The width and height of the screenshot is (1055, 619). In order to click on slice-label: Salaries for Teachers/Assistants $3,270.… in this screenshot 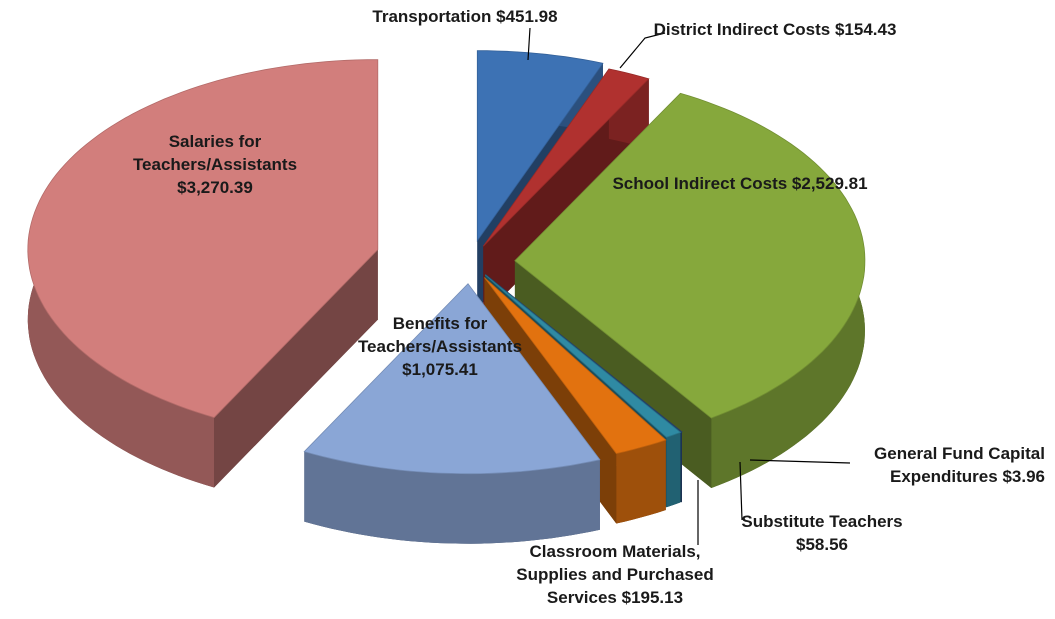, I will do `click(215, 164)`.